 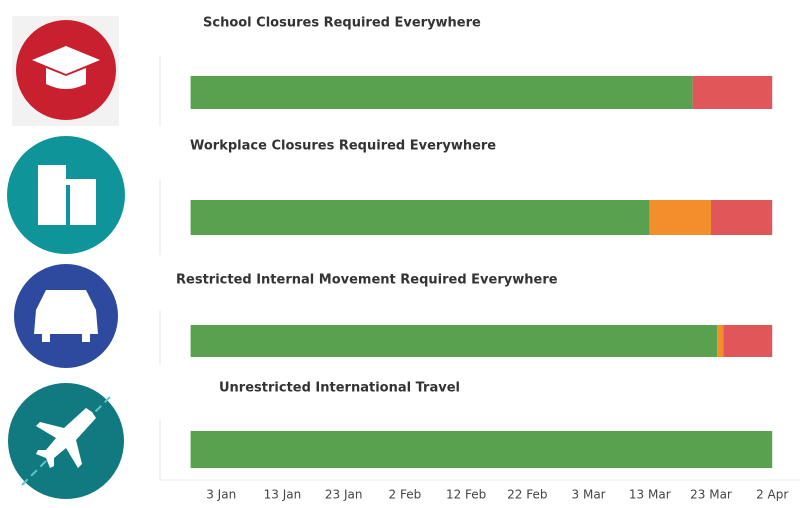 What do you see at coordinates (66, 316) in the screenshot?
I see `car` at bounding box center [66, 316].